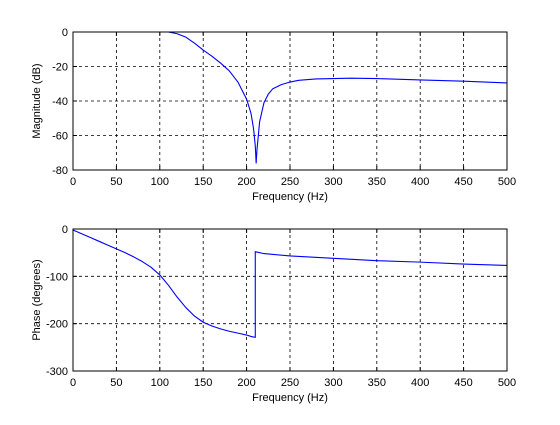 Image resolution: width=560 pixels, height=425 pixels. I want to click on phase-x-tick-label: 50, so click(116, 383).